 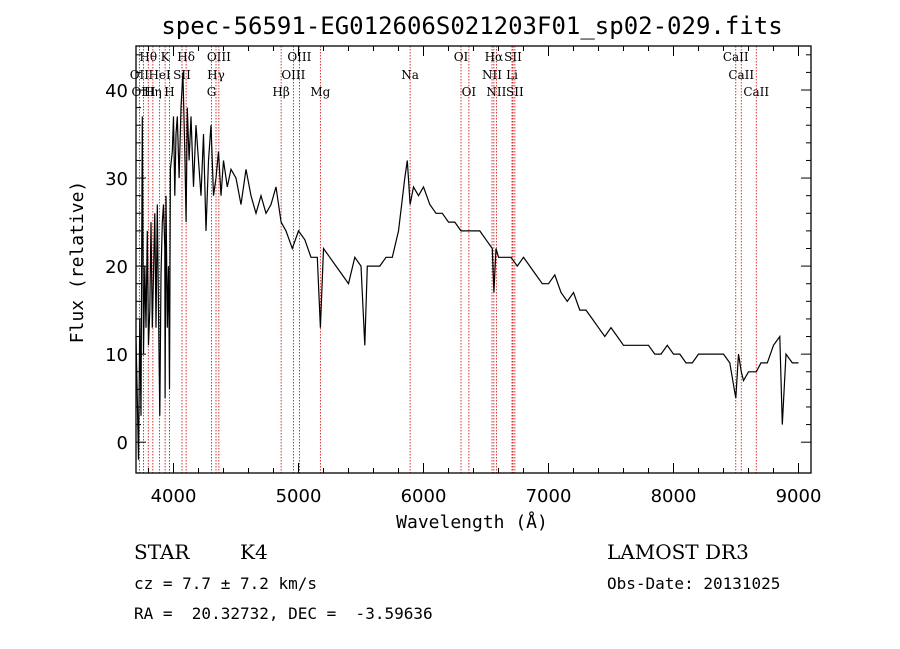 What do you see at coordinates (674, 496) in the screenshot?
I see `x-tick-label: 8000` at bounding box center [674, 496].